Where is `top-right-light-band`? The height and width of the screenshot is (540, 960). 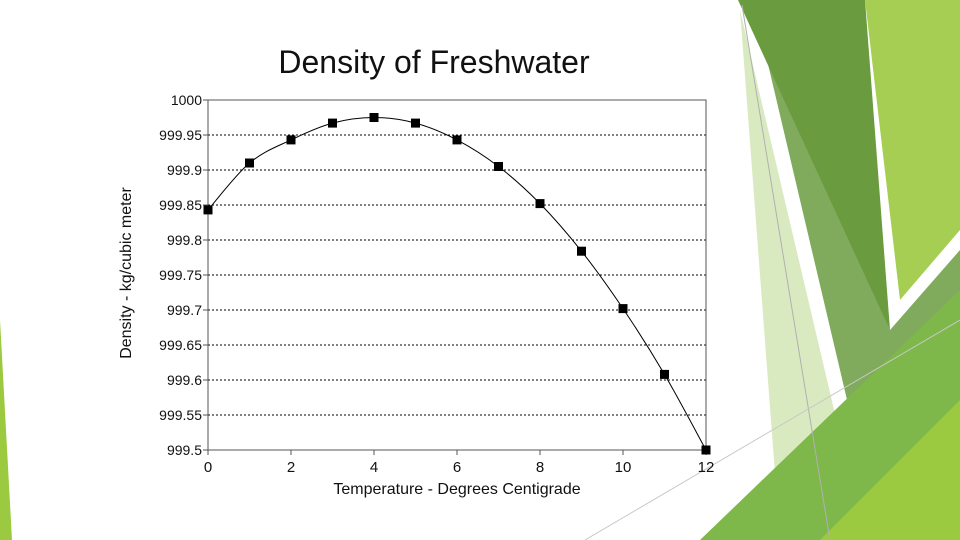
top-right-light-band is located at coordinates (912, 150).